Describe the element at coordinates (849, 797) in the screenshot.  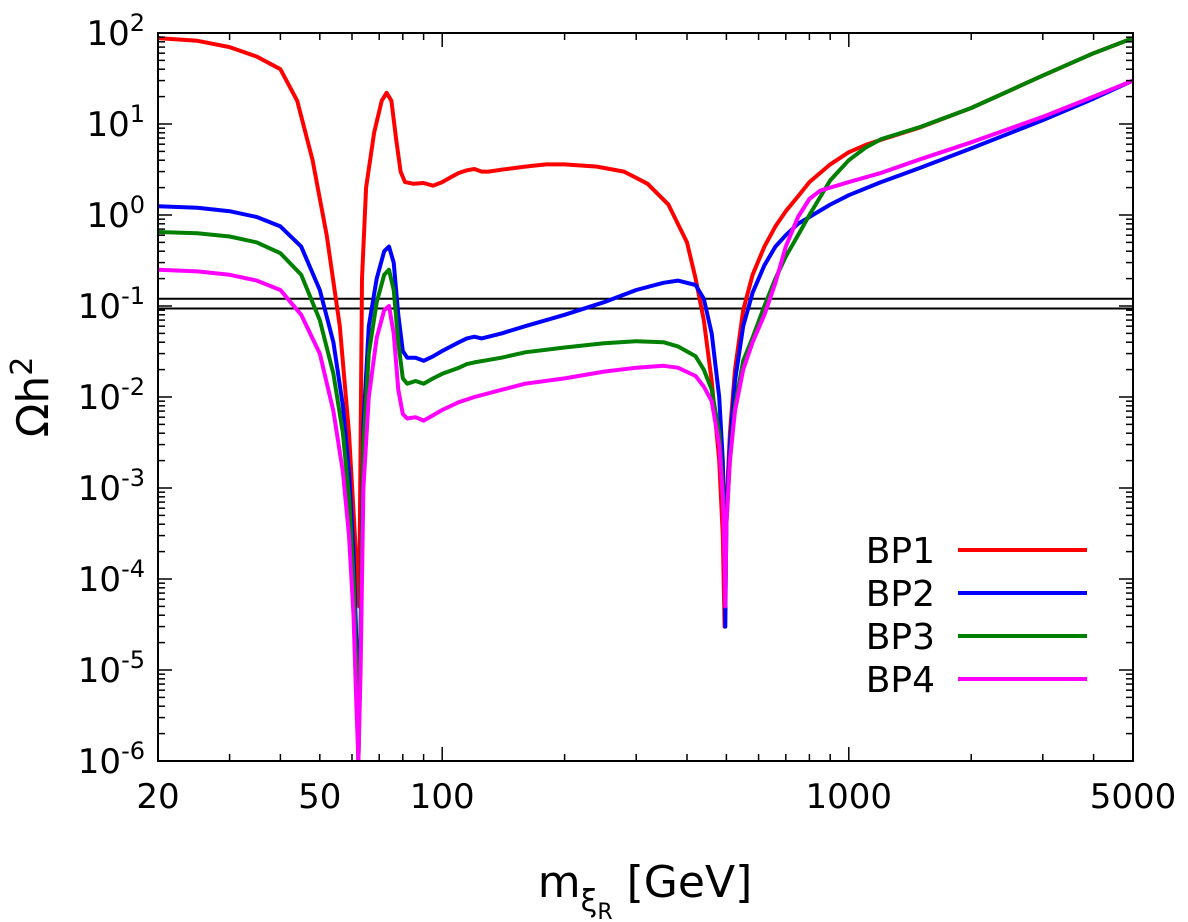
I see `x-tick-label: 1000` at that location.